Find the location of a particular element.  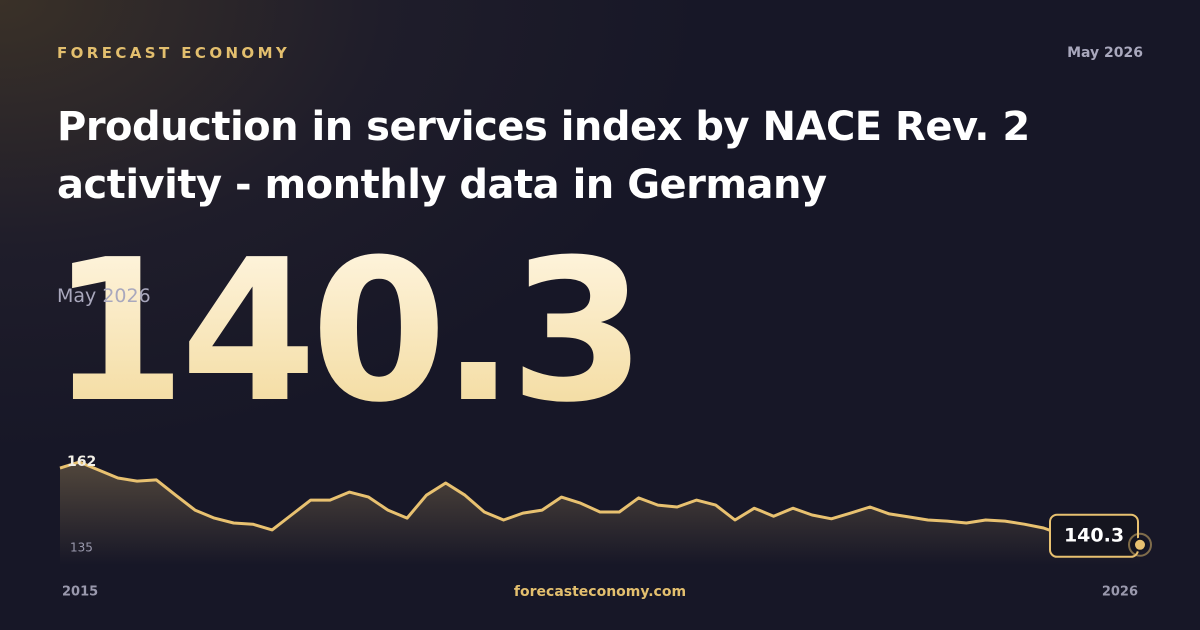

date: May 2026 is located at coordinates (1105, 53).